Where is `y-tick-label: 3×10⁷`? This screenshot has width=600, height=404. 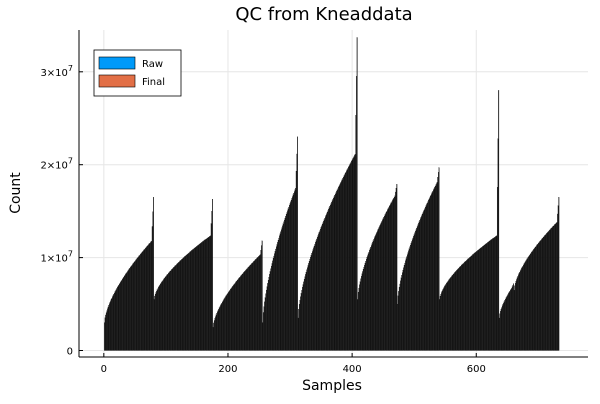
y-tick-label: 3×10⁷ is located at coordinates (56, 71).